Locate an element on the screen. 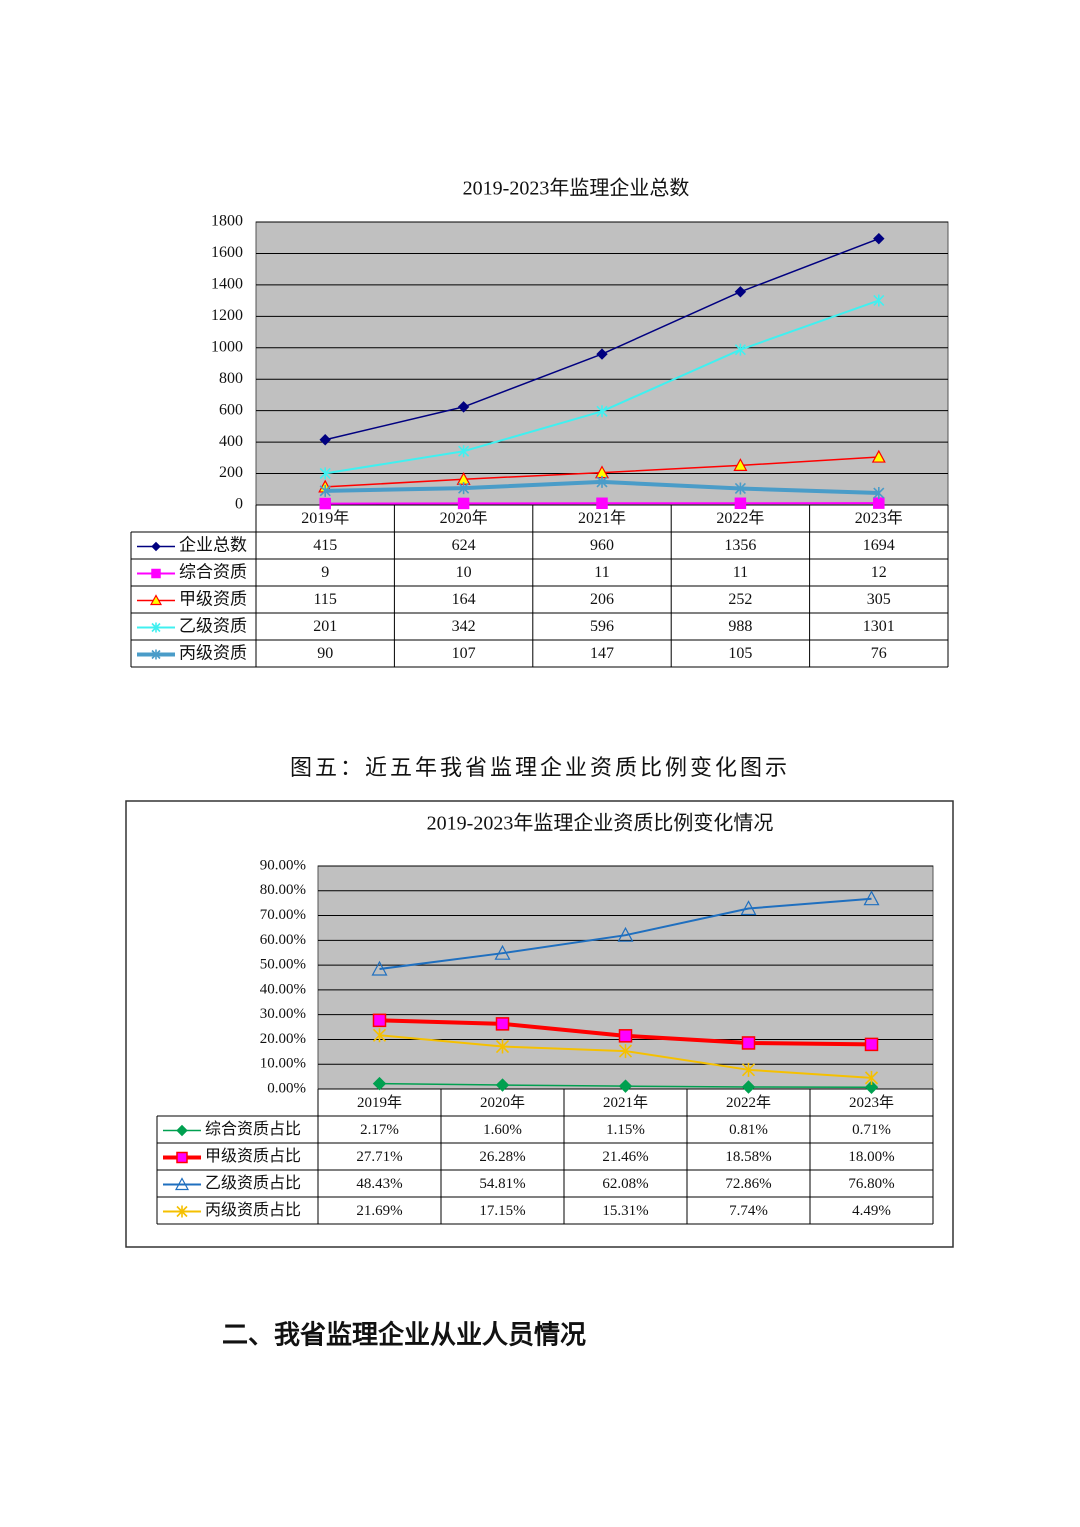 This screenshot has height=1527, width=1080. y-tick-label: 0 is located at coordinates (239, 504).